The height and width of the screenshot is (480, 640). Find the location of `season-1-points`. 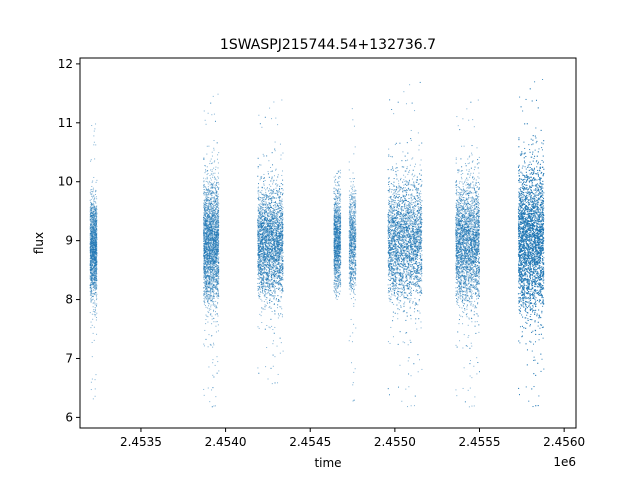

season-1-points is located at coordinates (93, 261).